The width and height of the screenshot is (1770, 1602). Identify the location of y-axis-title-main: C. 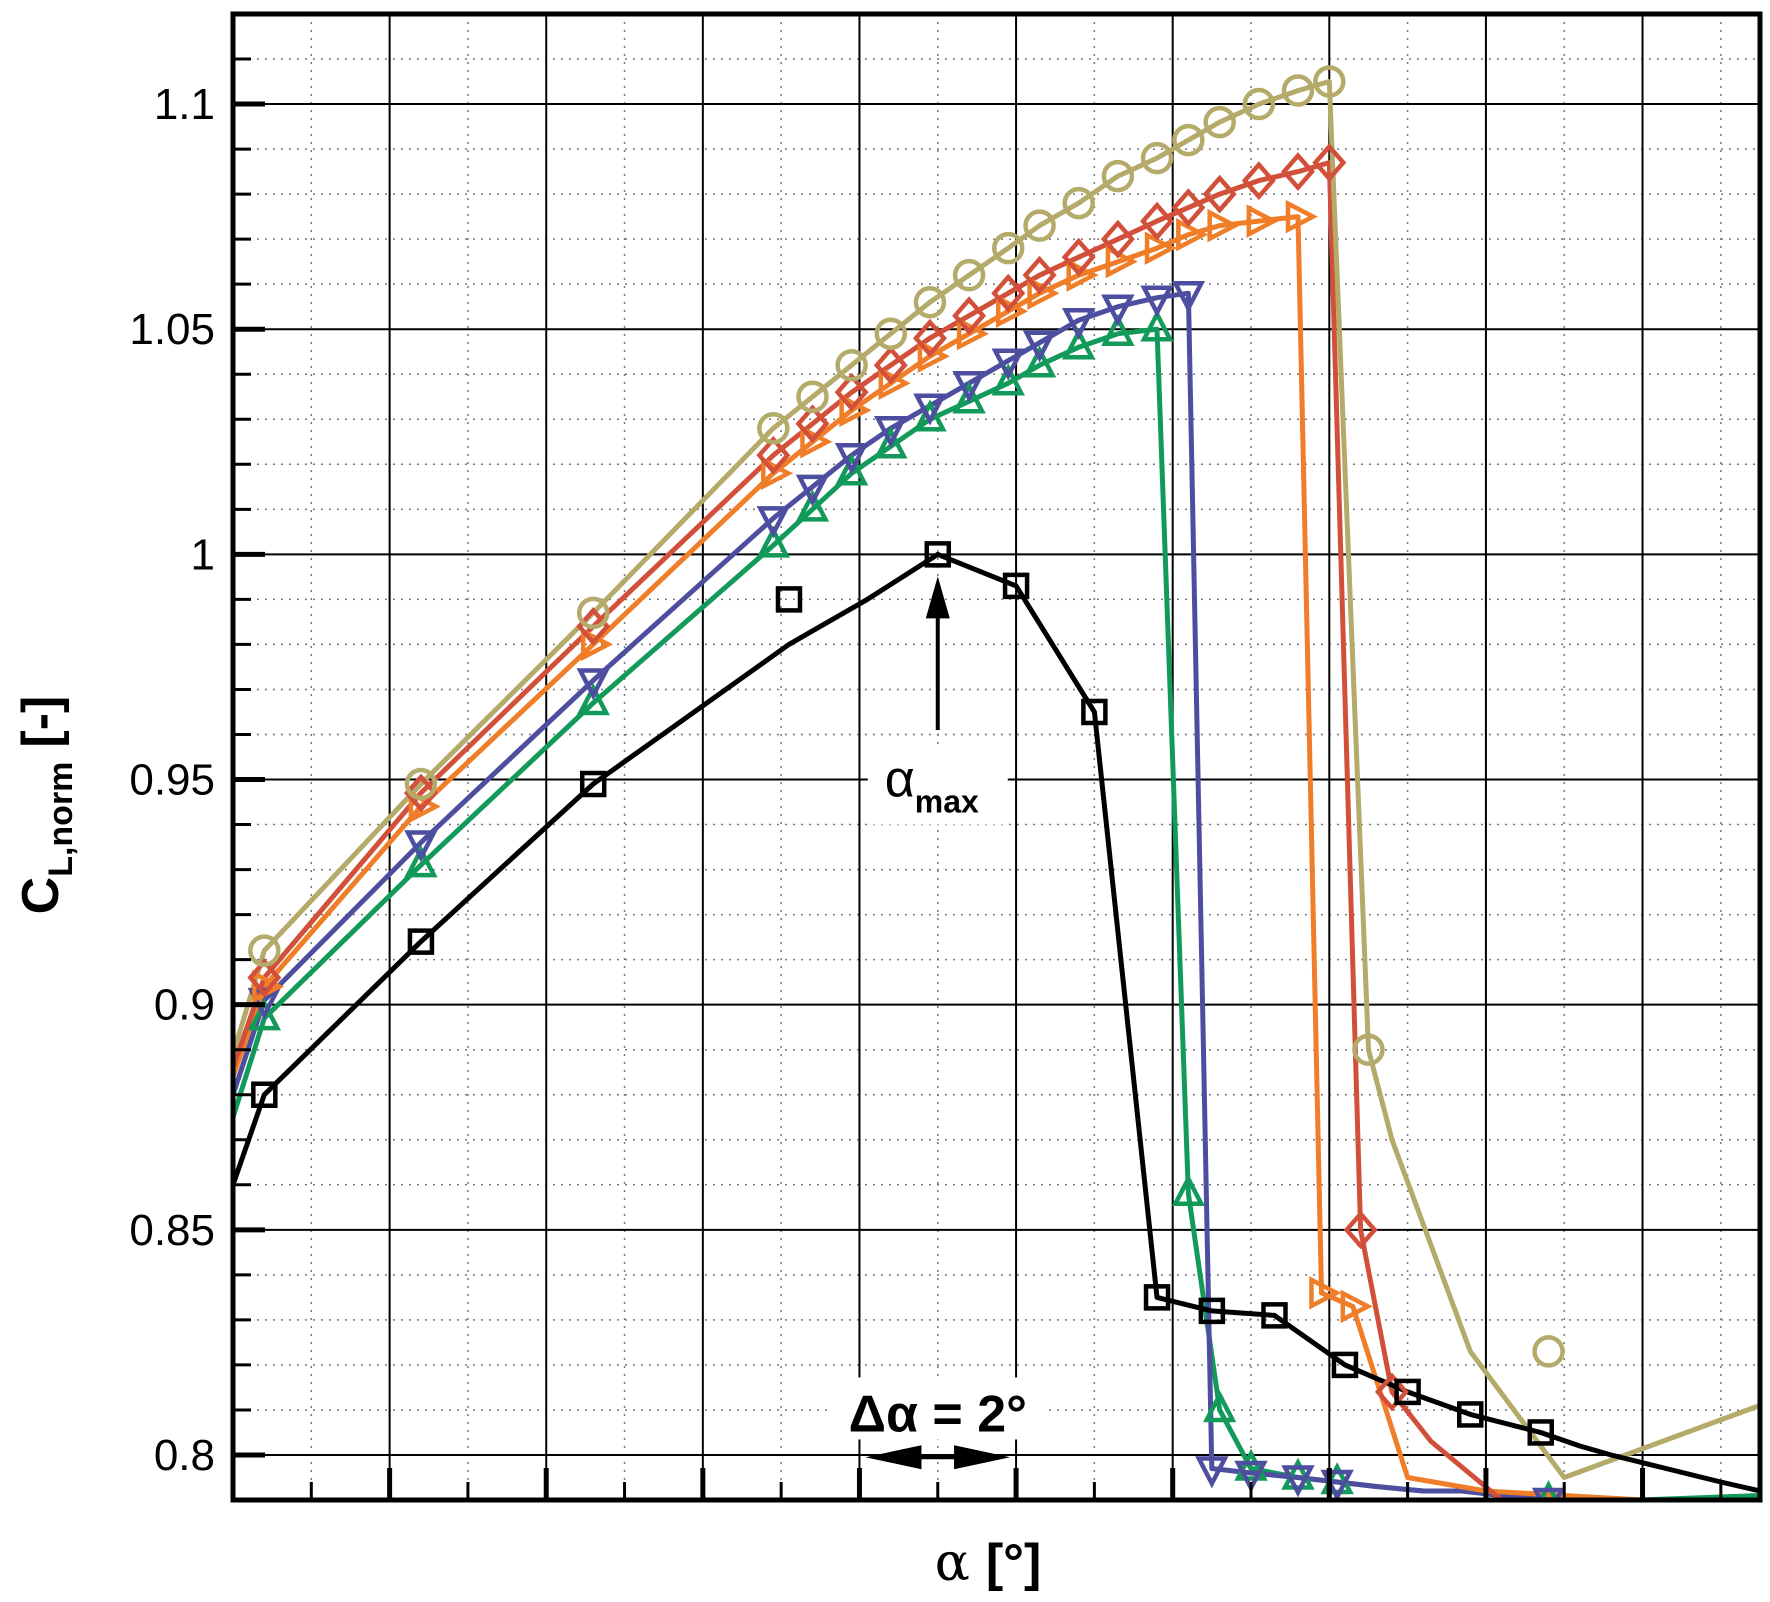
(41, 896).